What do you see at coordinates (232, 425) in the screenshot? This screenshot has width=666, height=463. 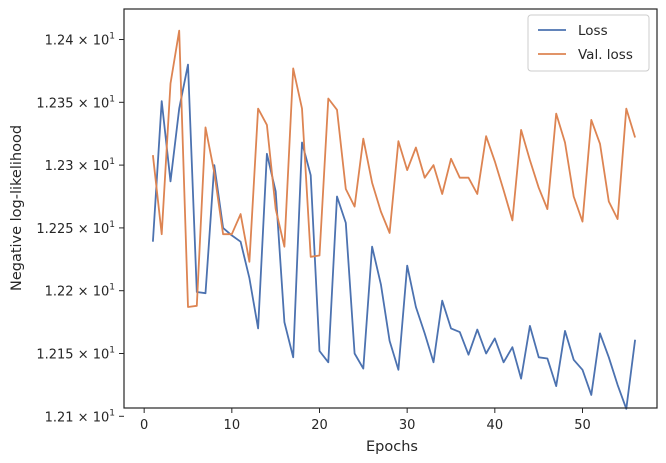 I see `x-tick-label: 10` at bounding box center [232, 425].